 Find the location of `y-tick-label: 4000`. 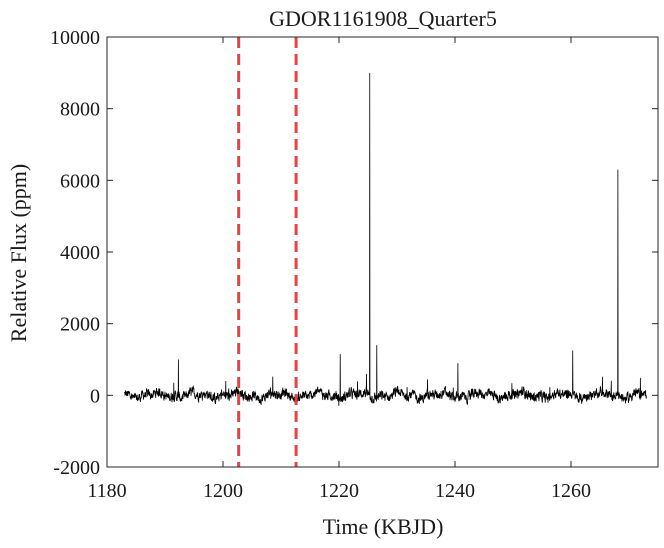

y-tick-label: 4000 is located at coordinates (80, 253).